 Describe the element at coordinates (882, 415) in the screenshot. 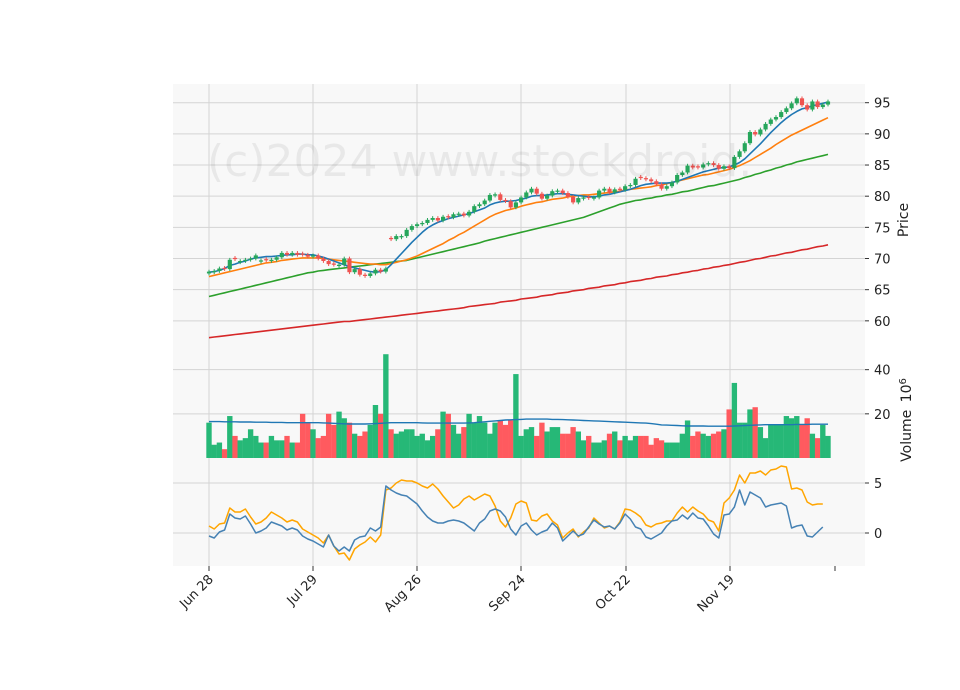

I see `y-tick-label: 20` at that location.